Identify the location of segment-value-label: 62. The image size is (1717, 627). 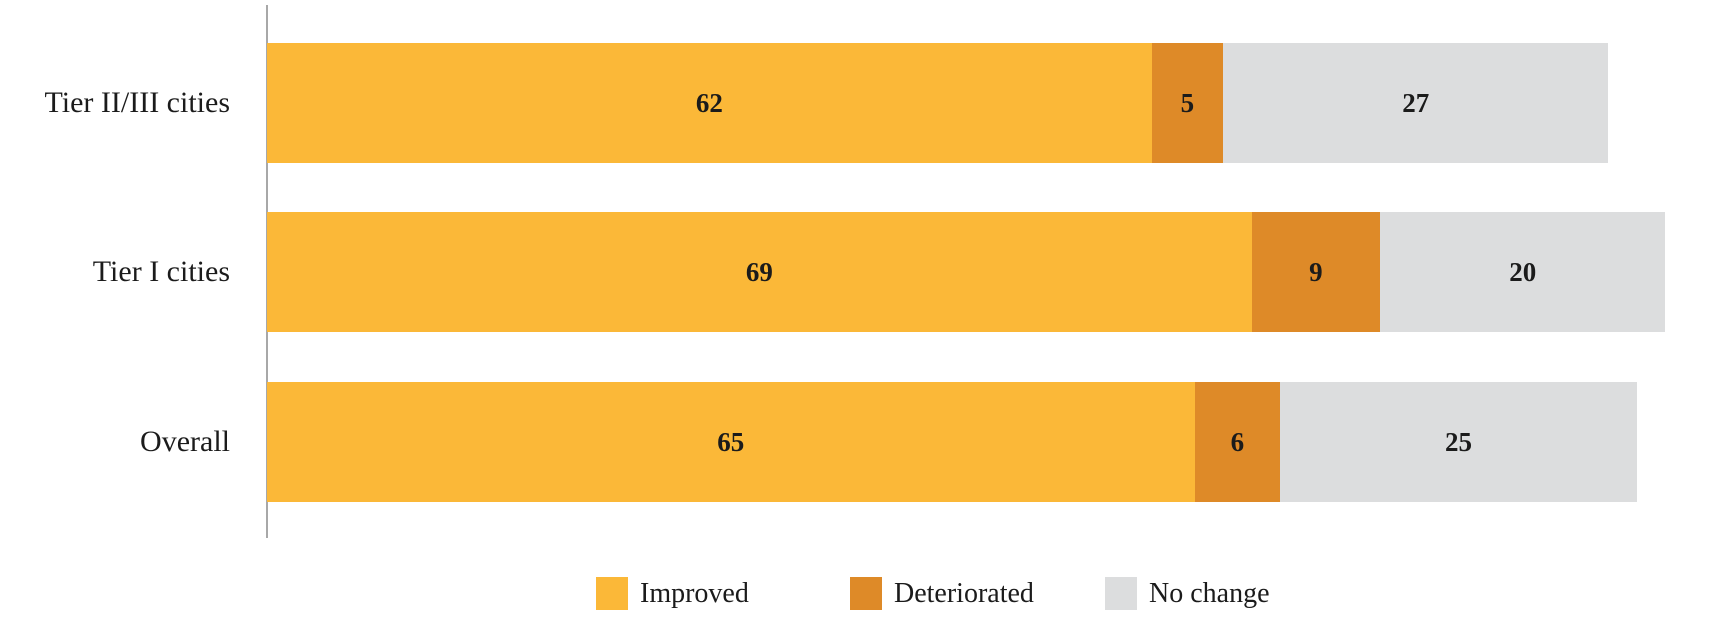
(709, 102).